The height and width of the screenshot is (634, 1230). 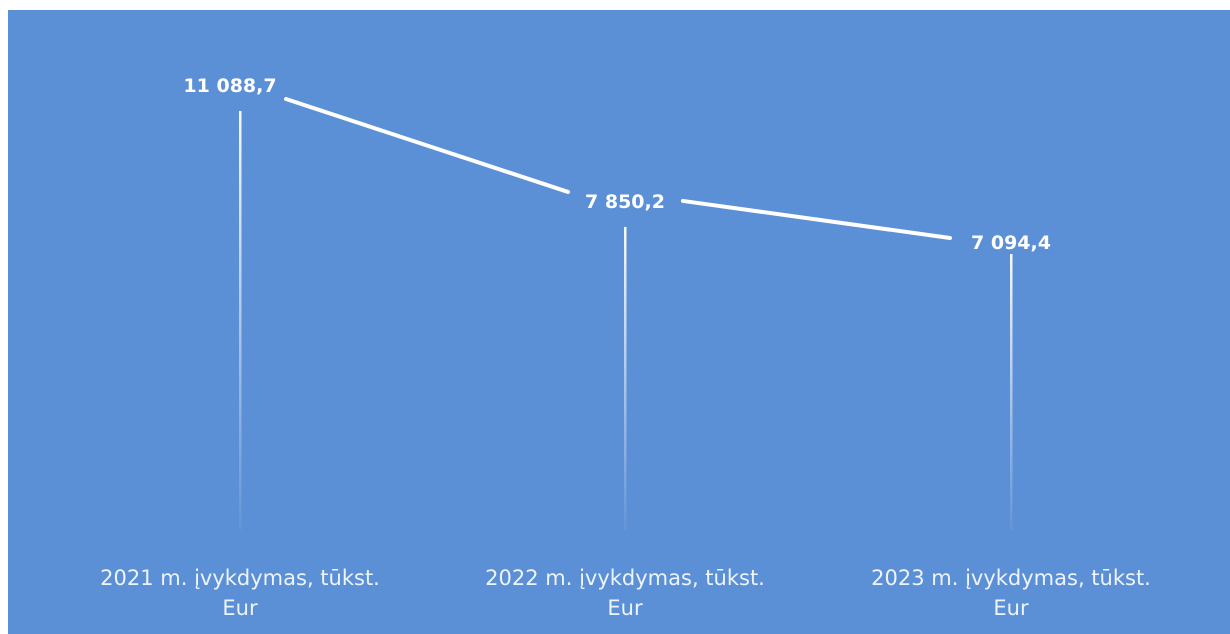 I want to click on category-label-3-line-1: 2023 m. įvykdymas, tūkst., so click(x=1011, y=578).